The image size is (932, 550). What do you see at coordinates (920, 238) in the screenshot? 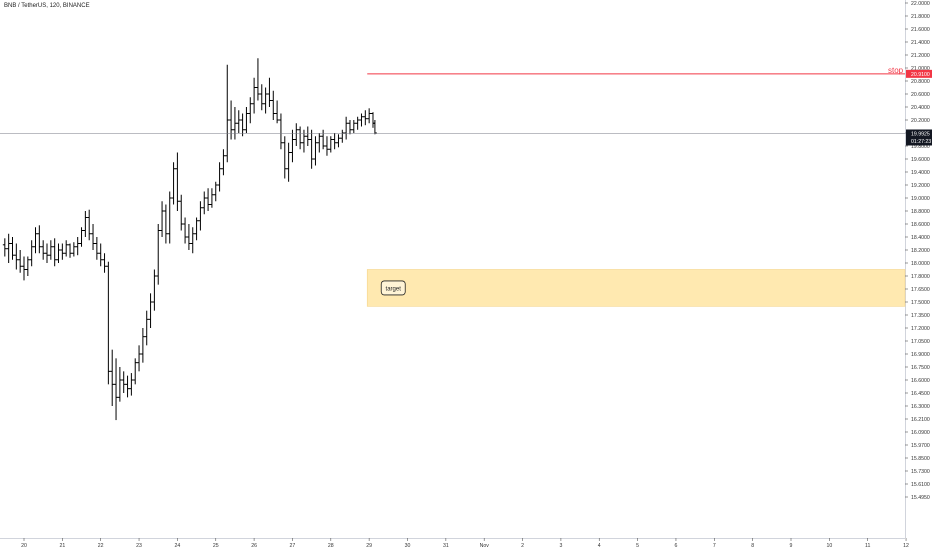
I see `y-tick-label: 18.4000` at bounding box center [920, 238].